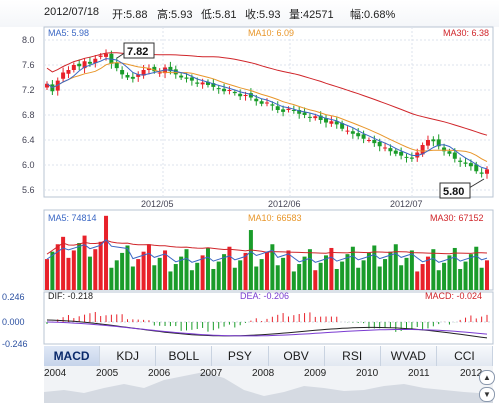 Image resolution: width=499 pixels, height=403 pixels. What do you see at coordinates (352, 356) in the screenshot?
I see `tab-rsi: RSI` at bounding box center [352, 356].